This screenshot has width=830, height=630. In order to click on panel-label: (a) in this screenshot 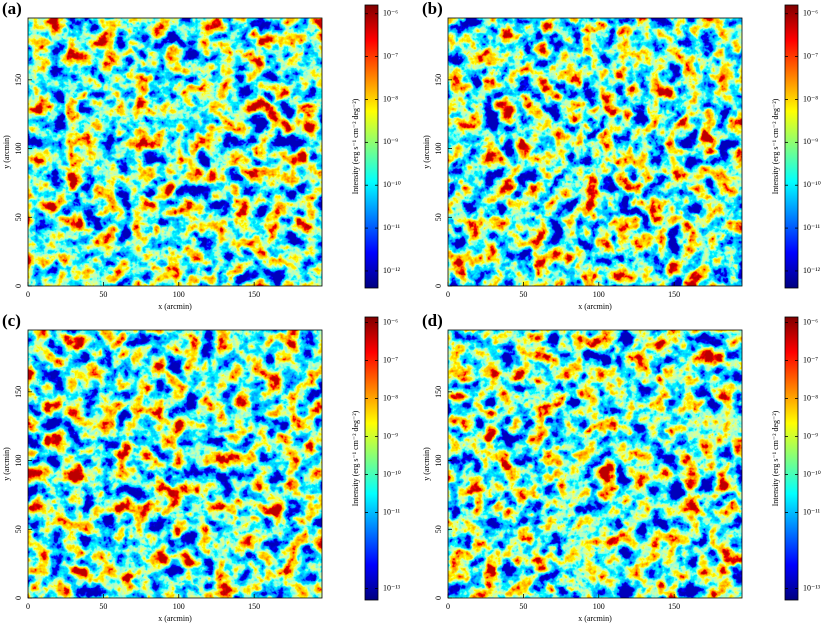, I will do `click(12, 9)`.